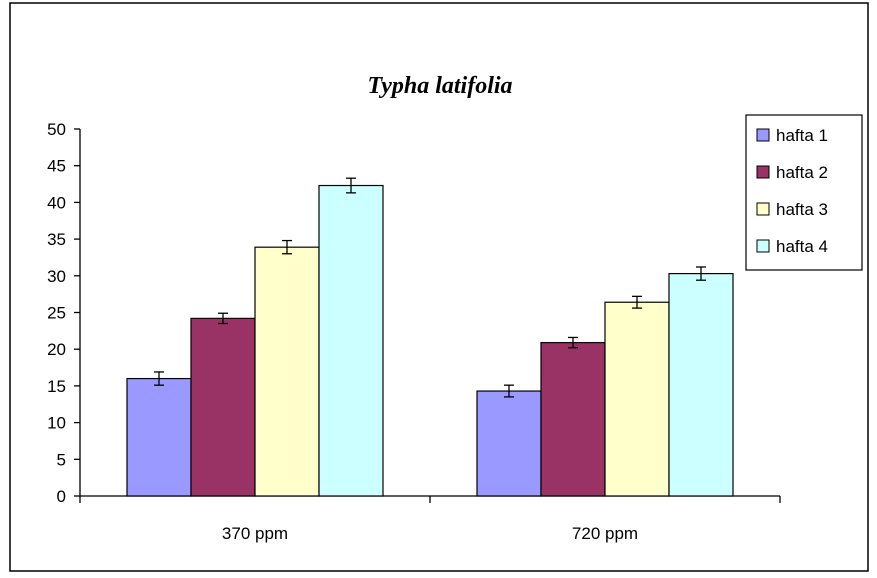 The width and height of the screenshot is (877, 578). What do you see at coordinates (56, 423) in the screenshot?
I see `y-tick-label: 10` at bounding box center [56, 423].